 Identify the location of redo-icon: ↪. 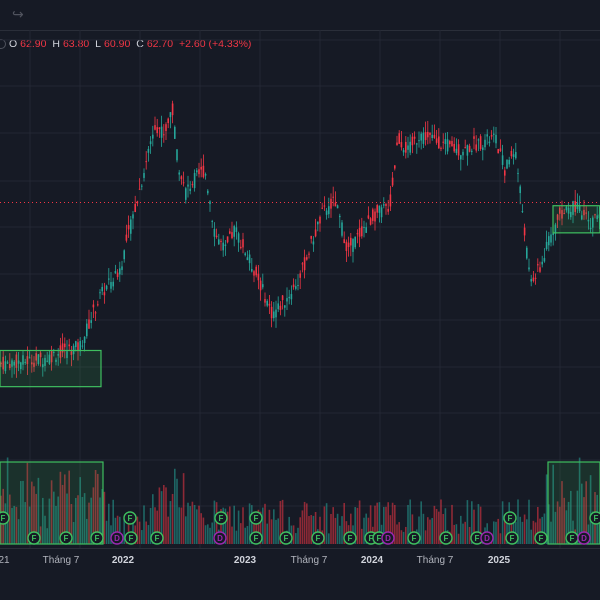
(18, 14).